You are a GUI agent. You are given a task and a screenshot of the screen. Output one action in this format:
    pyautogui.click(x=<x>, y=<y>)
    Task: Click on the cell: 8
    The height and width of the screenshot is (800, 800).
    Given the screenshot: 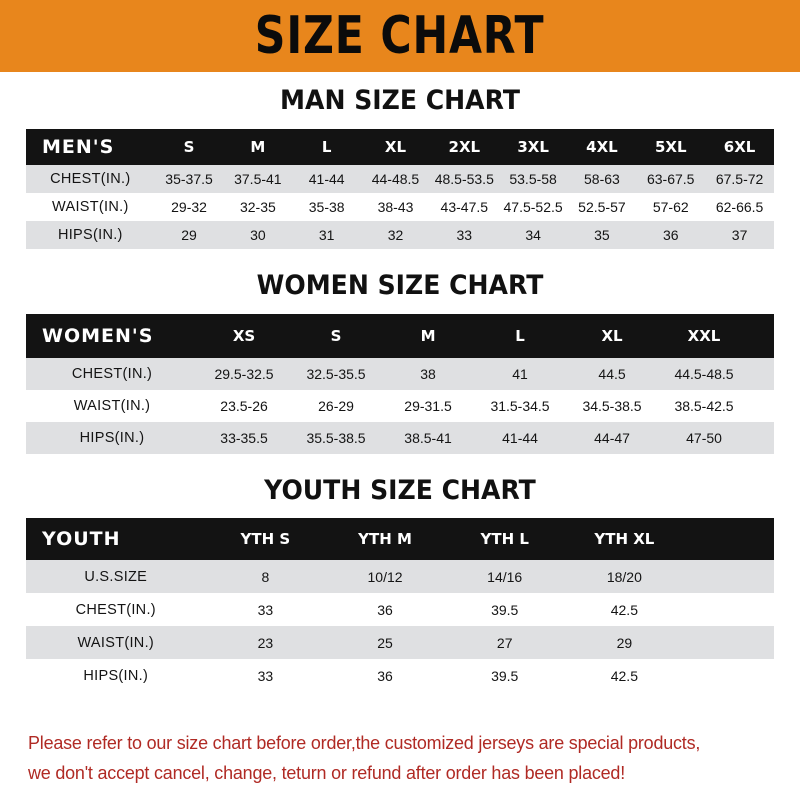 What is the action you would take?
    pyautogui.click(x=265, y=576)
    